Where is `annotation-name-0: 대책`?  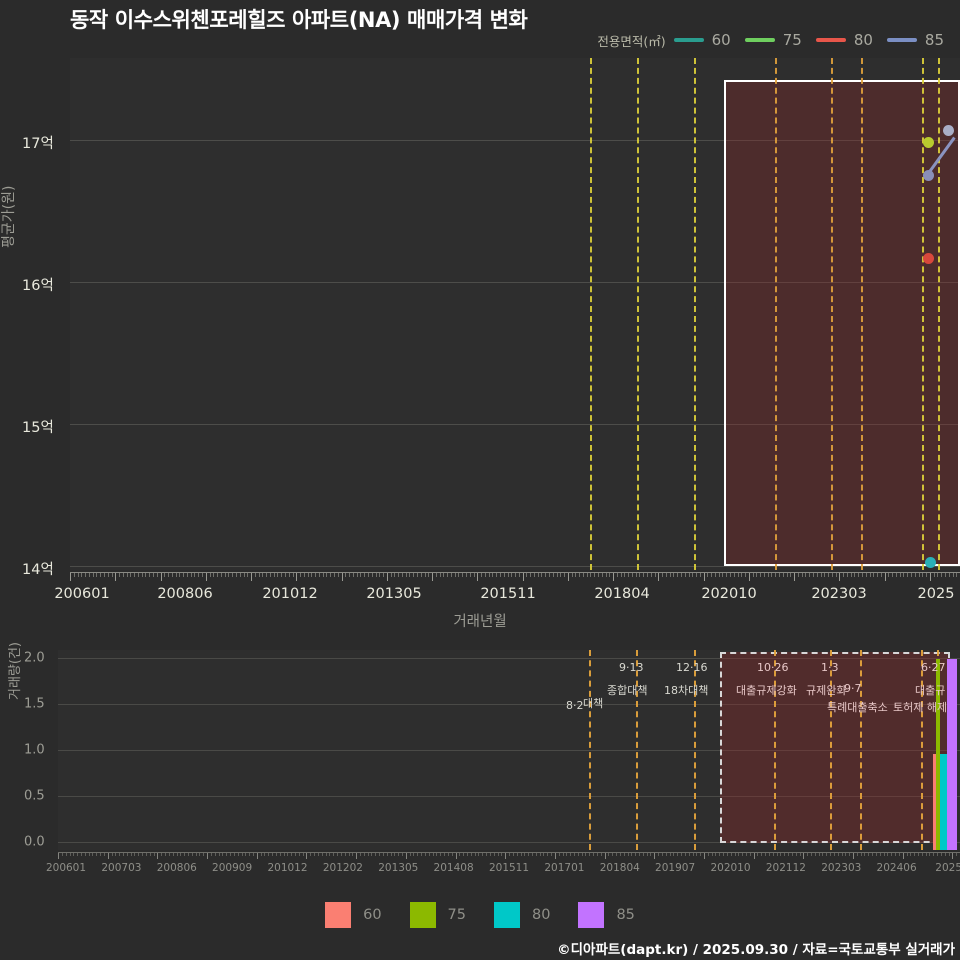
annotation-name-0: 대책 is located at coordinates (593, 703).